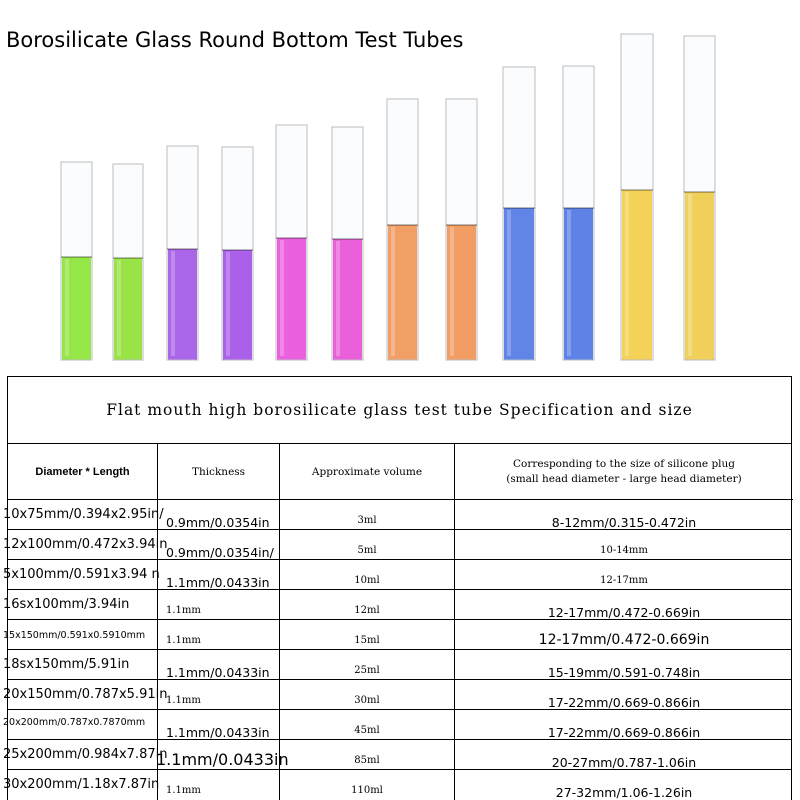  What do you see at coordinates (66, 604) in the screenshot?
I see `cell-text-dimension: 16sx100mm/3.94in` at bounding box center [66, 604].